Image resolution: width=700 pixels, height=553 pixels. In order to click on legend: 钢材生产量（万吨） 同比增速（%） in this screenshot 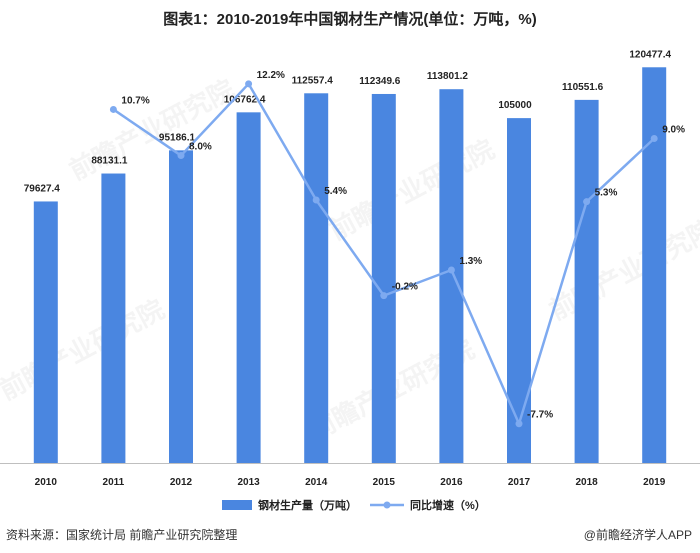, I will do `click(354, 505)`.